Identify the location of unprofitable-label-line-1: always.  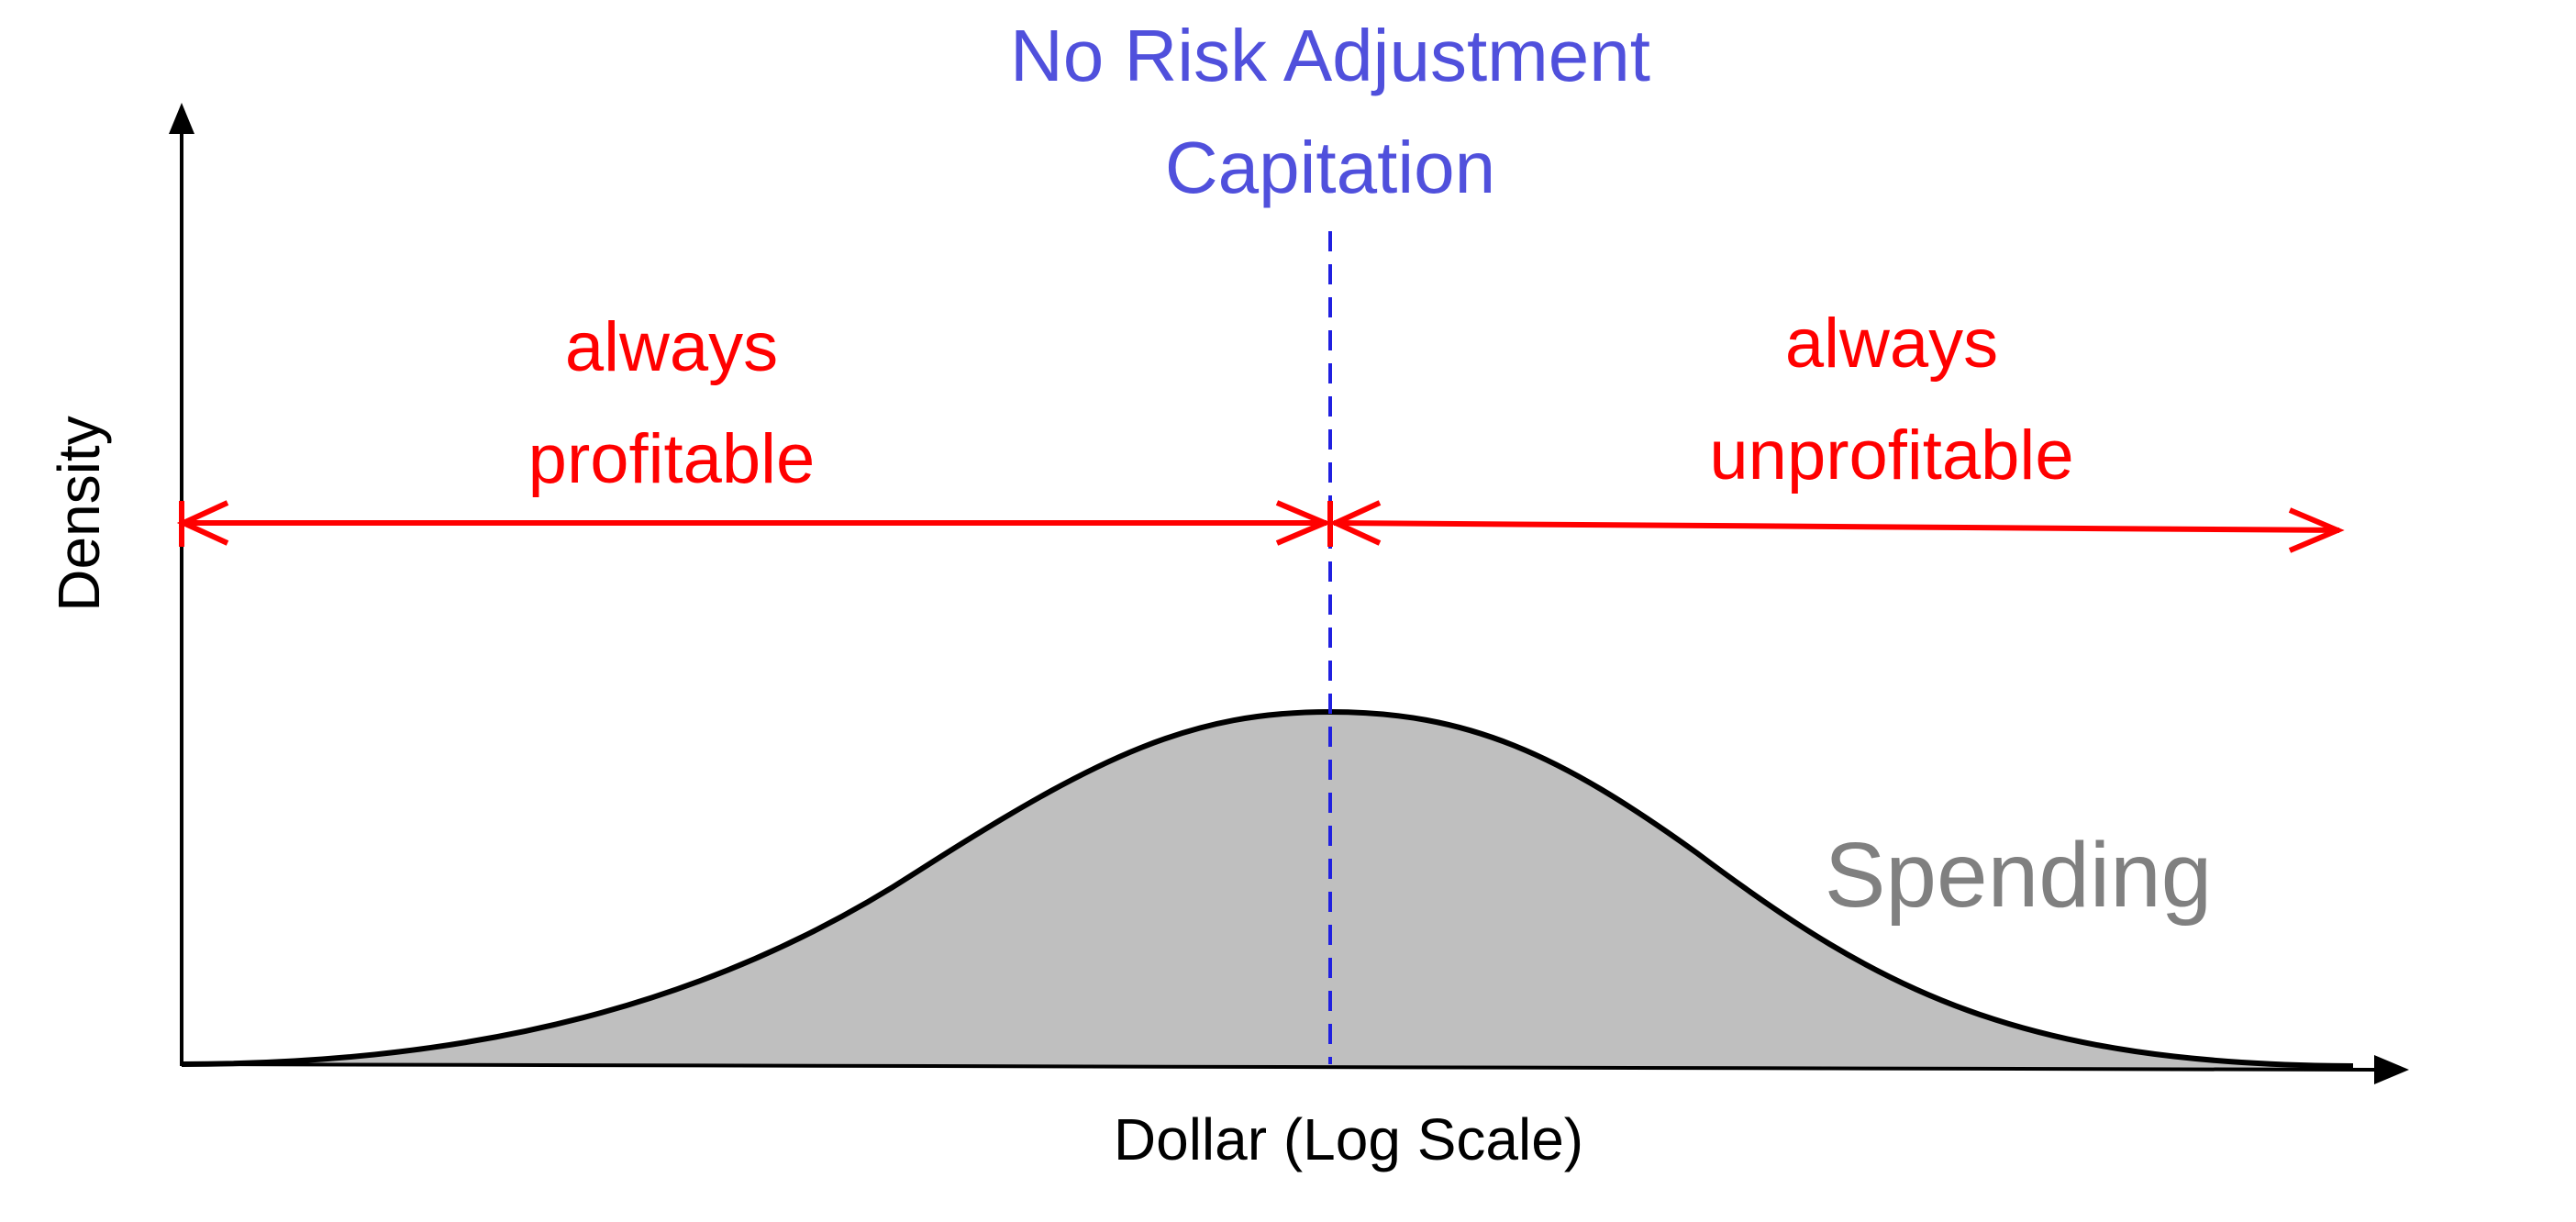
(1891, 344).